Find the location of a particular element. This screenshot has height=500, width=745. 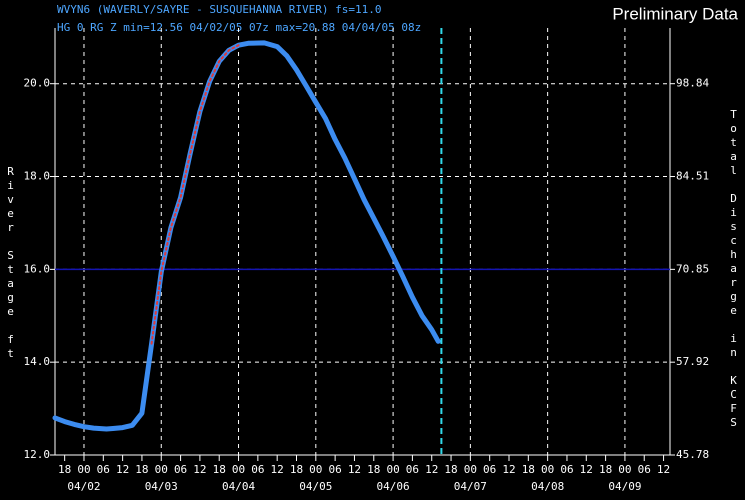

y-tick-label: 16.0 is located at coordinates (37, 268).